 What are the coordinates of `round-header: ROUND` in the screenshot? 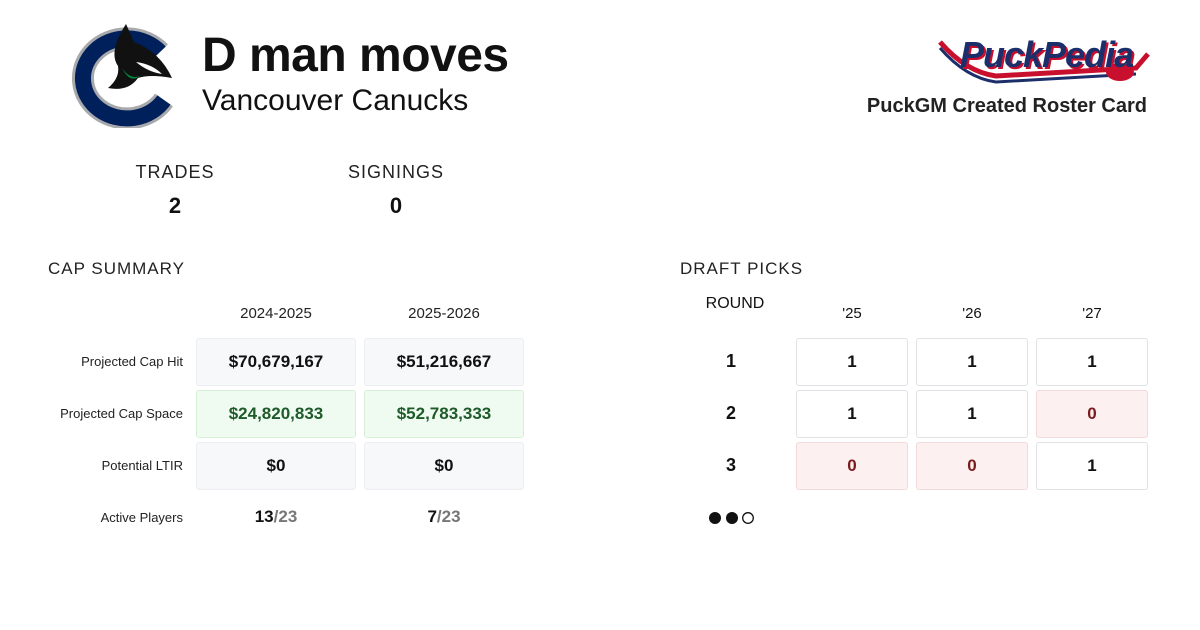 It's located at (735, 303).